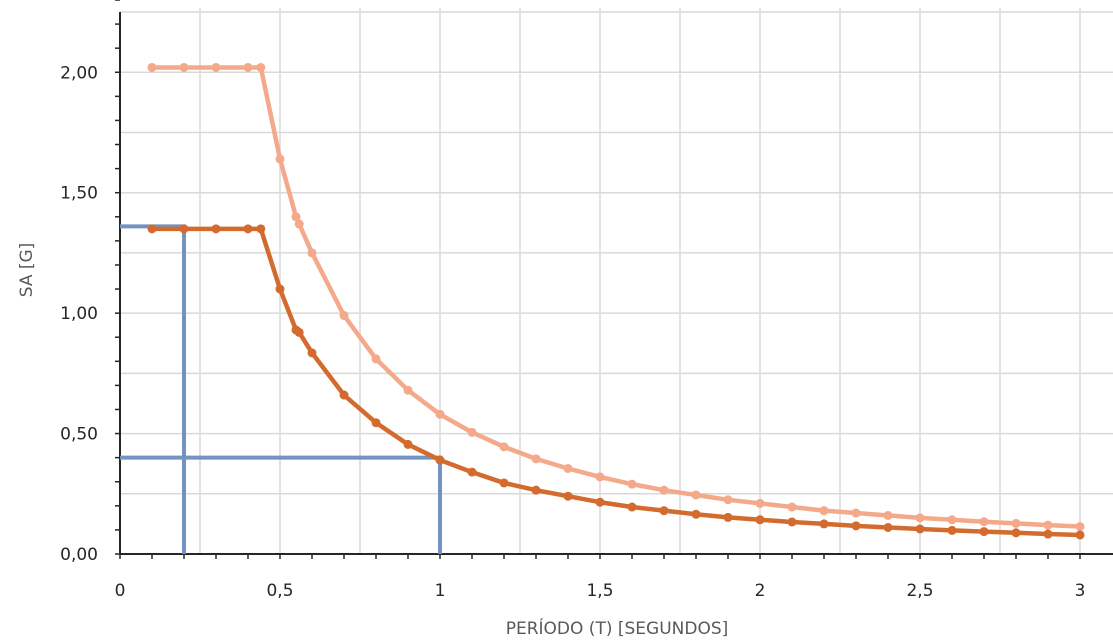  What do you see at coordinates (27, 270) in the screenshot?
I see `y-axis-title: SA [G]` at bounding box center [27, 270].